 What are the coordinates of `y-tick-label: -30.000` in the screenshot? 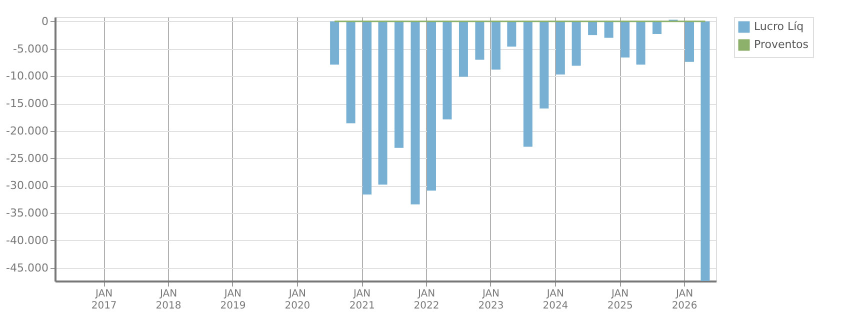 It's located at (27, 185).